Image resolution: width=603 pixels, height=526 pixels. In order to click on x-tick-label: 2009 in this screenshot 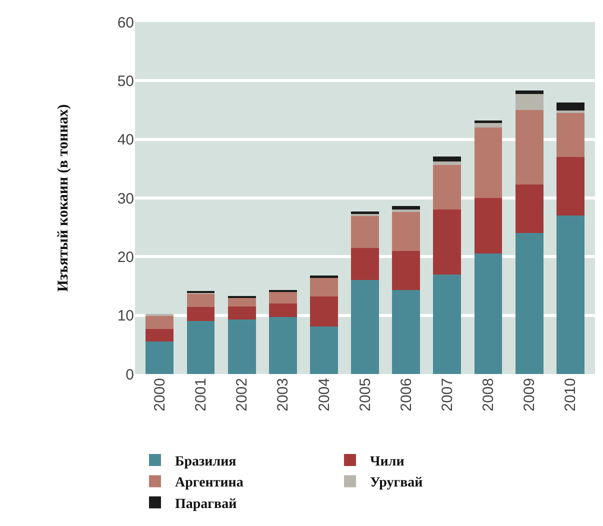, I will do `click(529, 395)`.